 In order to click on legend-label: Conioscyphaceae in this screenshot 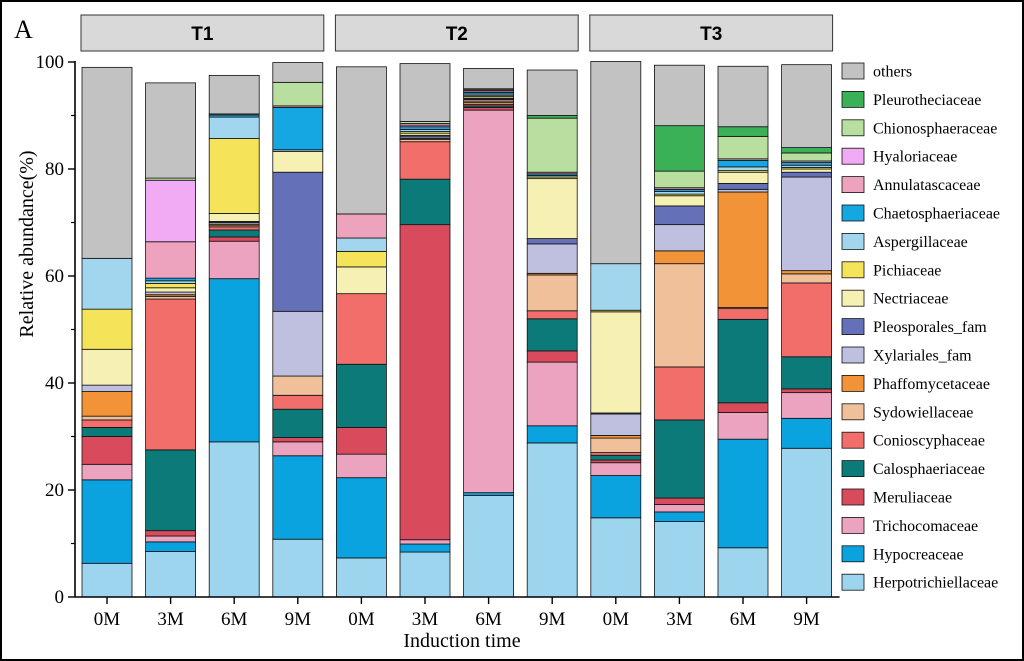, I will do `click(929, 441)`.